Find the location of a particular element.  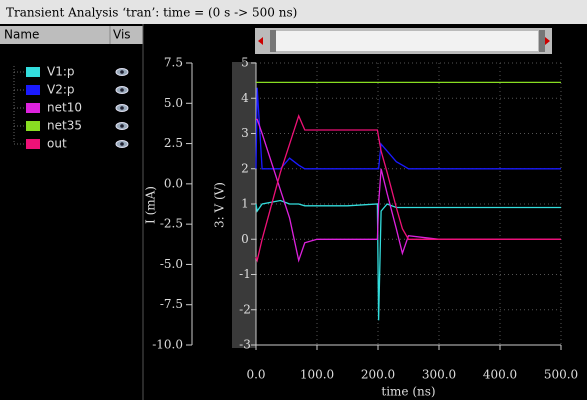

y-axis-label: I (mA) is located at coordinates (151, 205).